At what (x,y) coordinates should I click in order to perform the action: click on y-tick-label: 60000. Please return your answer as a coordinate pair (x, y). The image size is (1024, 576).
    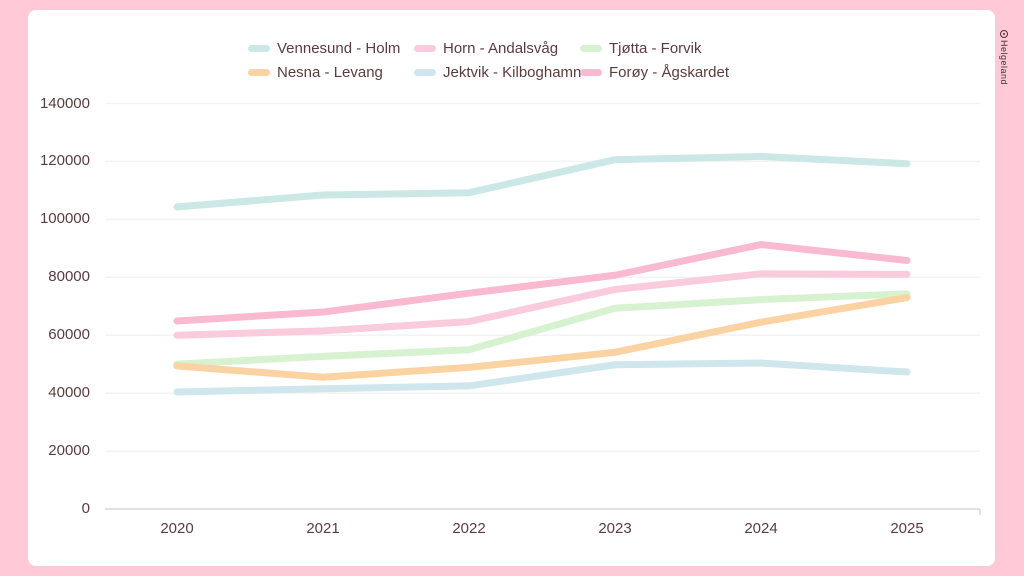
    Looking at the image, I should click on (69, 335).